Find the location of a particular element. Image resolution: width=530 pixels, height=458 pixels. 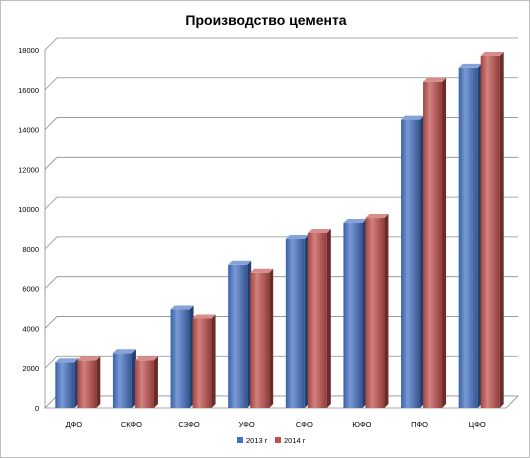

bar-ПФО-2014 г is located at coordinates (435, 243).